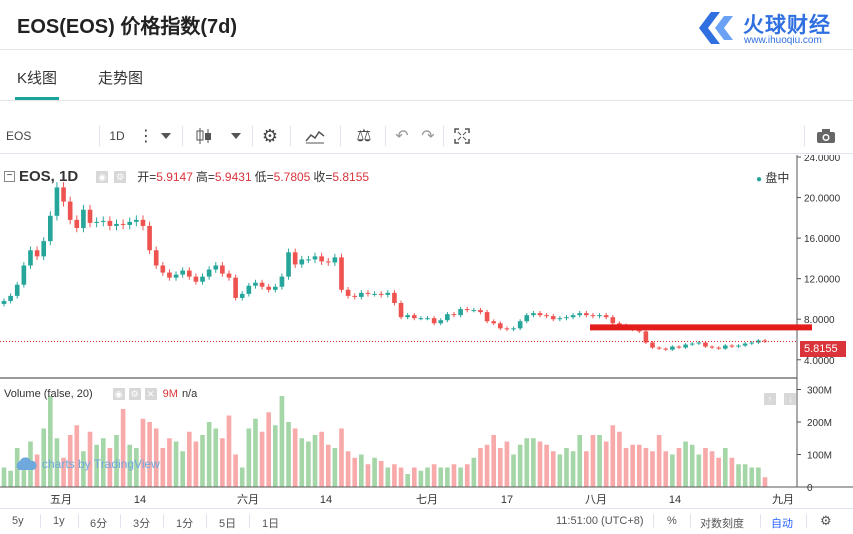  I want to click on interval-button: 1D, so click(117, 136).